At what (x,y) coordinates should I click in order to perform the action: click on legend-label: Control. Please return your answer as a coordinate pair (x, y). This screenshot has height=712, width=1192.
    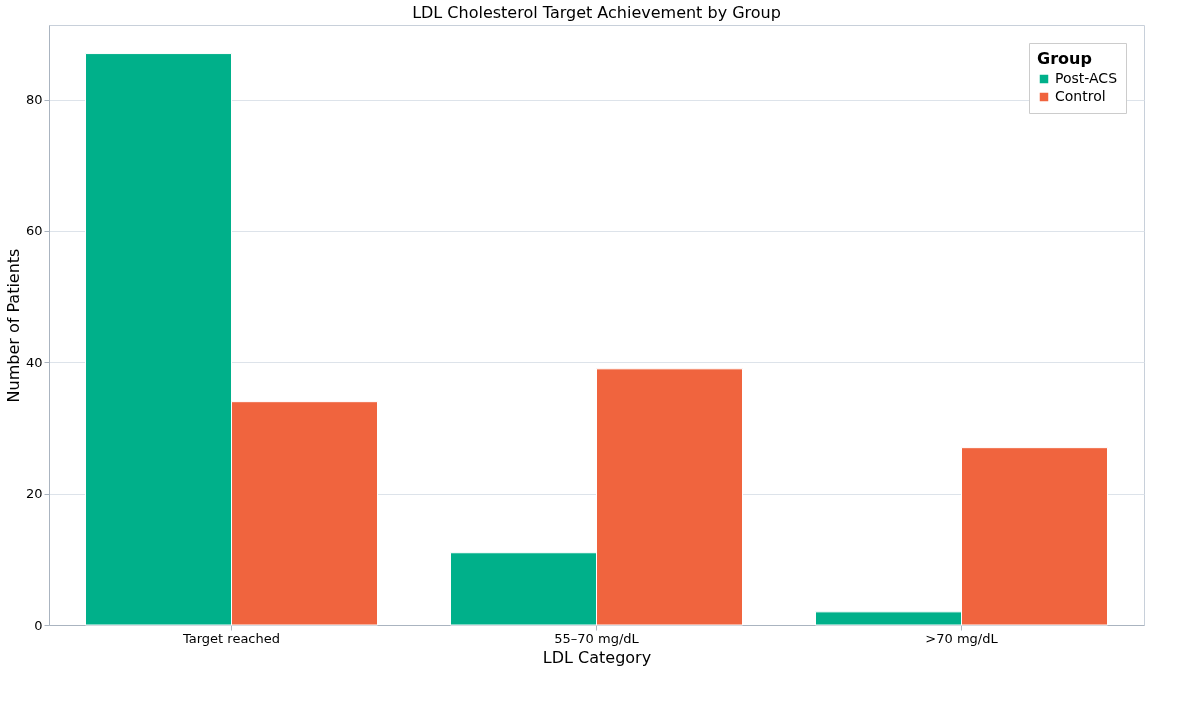
    Looking at the image, I should click on (1080, 96).